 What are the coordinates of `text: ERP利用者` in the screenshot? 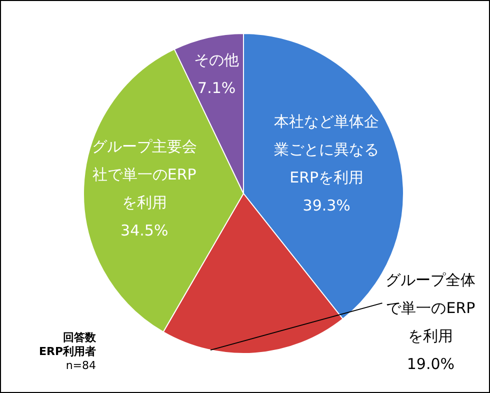 It's located at (67, 352).